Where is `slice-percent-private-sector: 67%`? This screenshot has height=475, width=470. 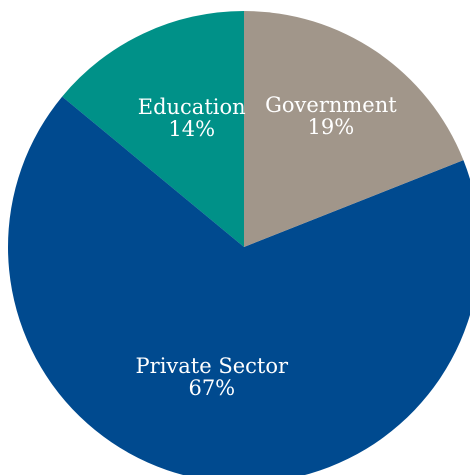 slice-percent-private-sector: 67% is located at coordinates (211, 388).